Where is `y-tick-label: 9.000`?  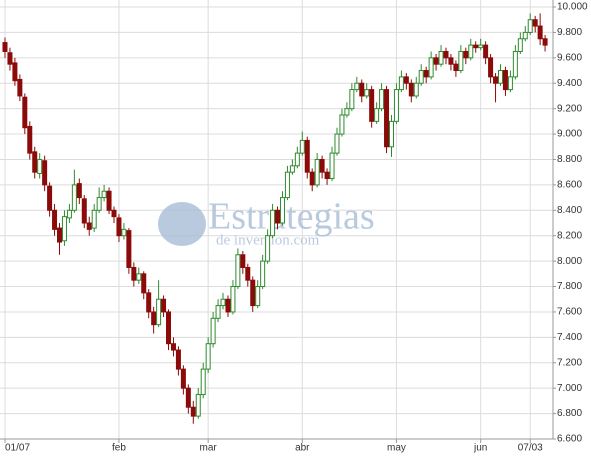
y-tick-label: 9.000 is located at coordinates (569, 134).